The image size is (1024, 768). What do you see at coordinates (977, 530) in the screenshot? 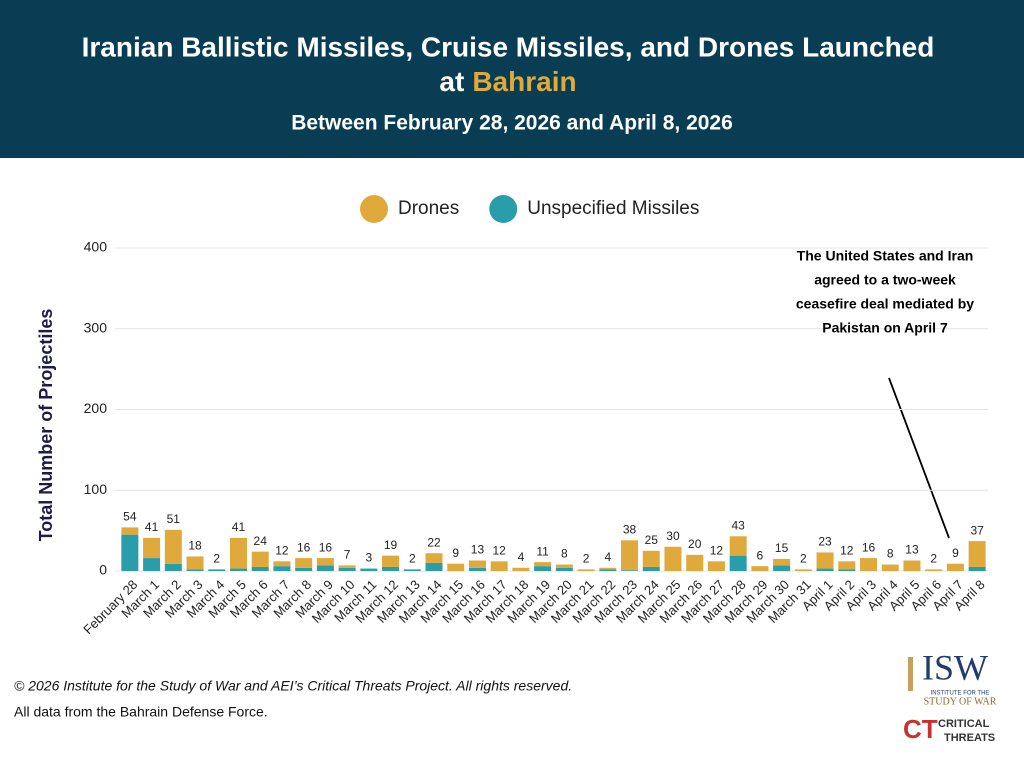
I see `total-label: 37` at bounding box center [977, 530].